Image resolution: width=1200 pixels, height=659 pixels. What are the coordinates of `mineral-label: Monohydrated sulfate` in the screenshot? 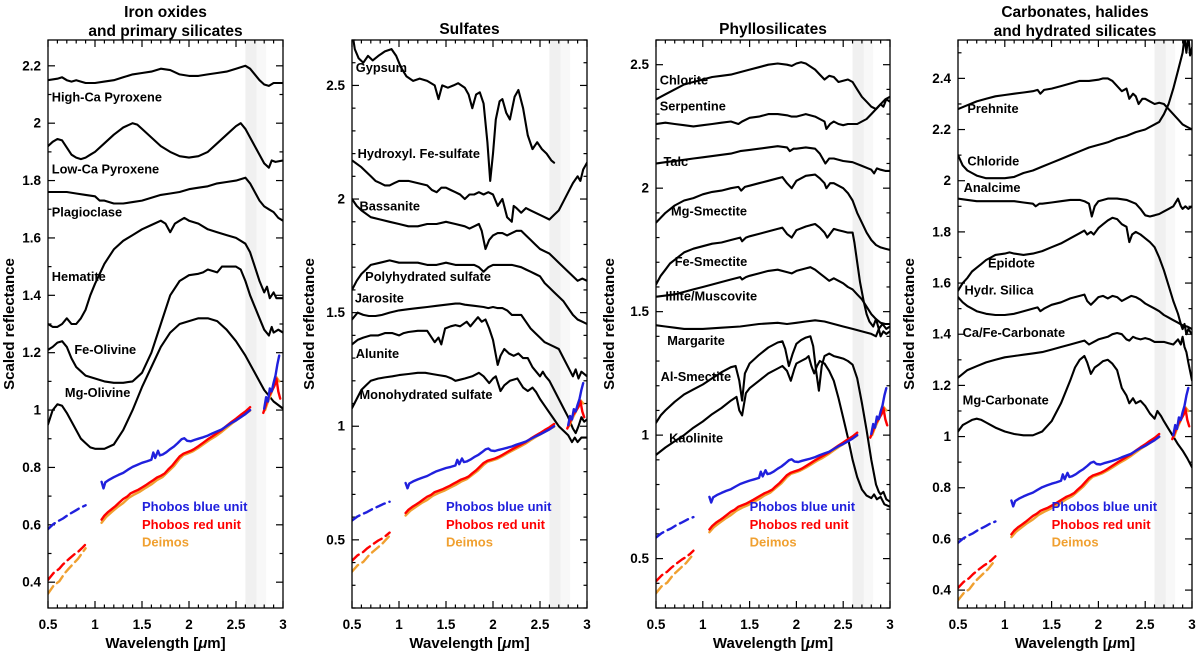 It's located at (426, 394).